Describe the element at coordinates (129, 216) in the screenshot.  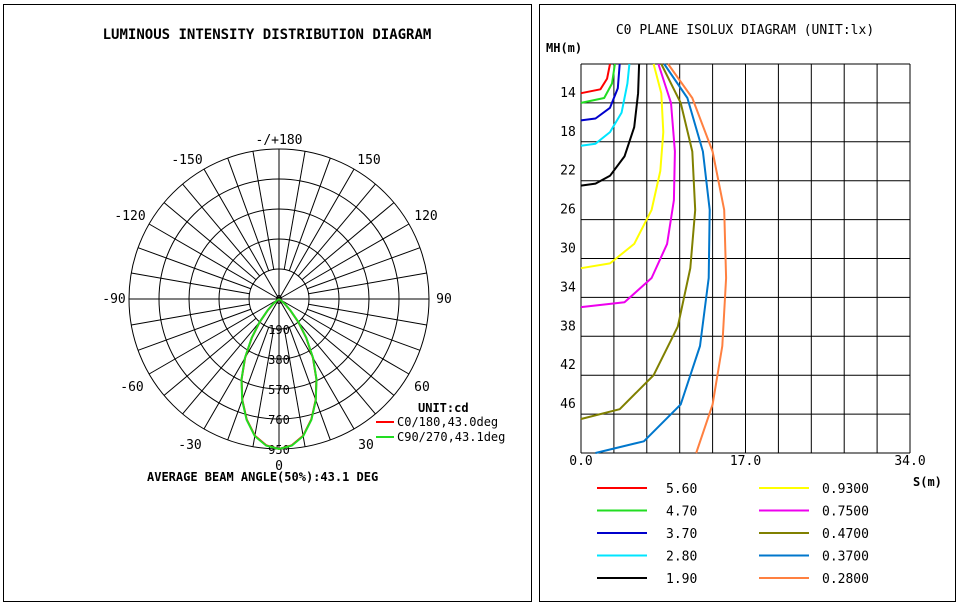
I see `angle-label: -120` at that location.